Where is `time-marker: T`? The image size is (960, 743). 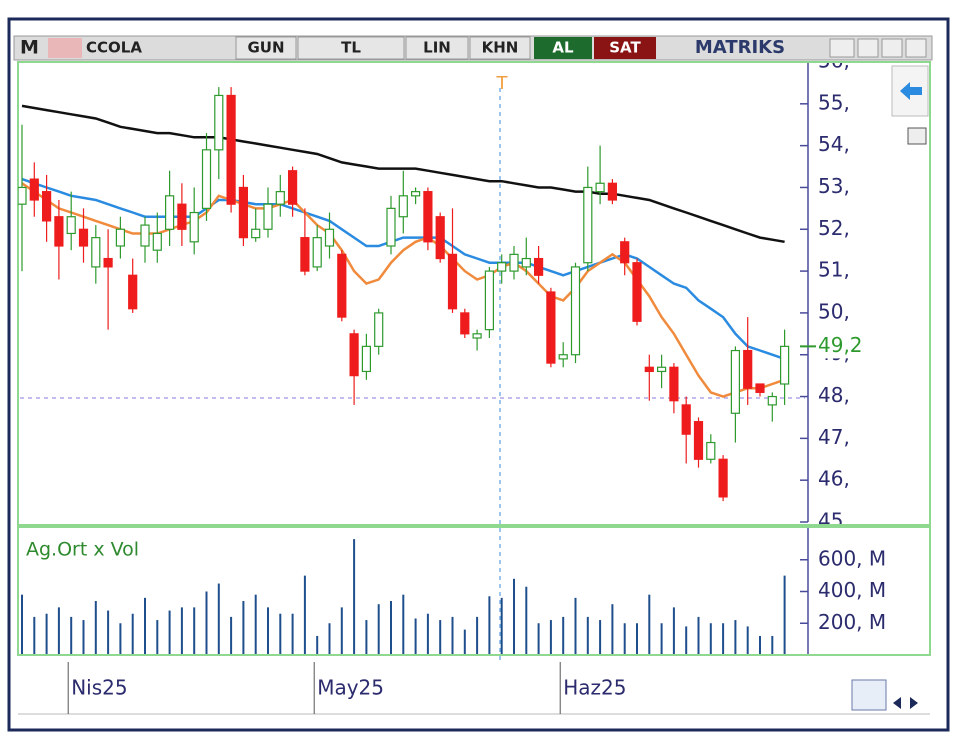
time-marker: T is located at coordinates (502, 83).